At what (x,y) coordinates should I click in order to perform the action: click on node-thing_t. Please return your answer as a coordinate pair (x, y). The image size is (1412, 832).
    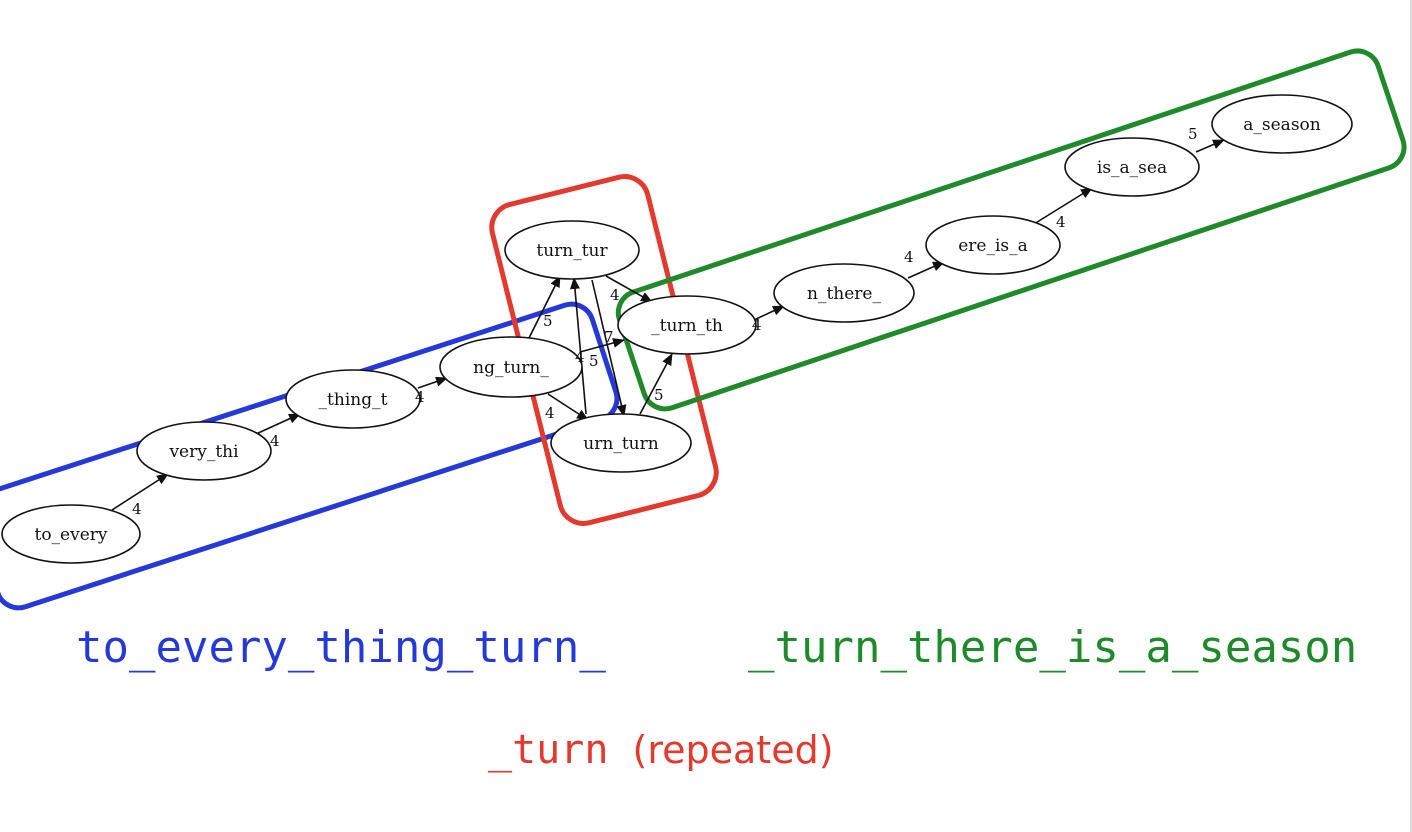
    Looking at the image, I should click on (353, 399).